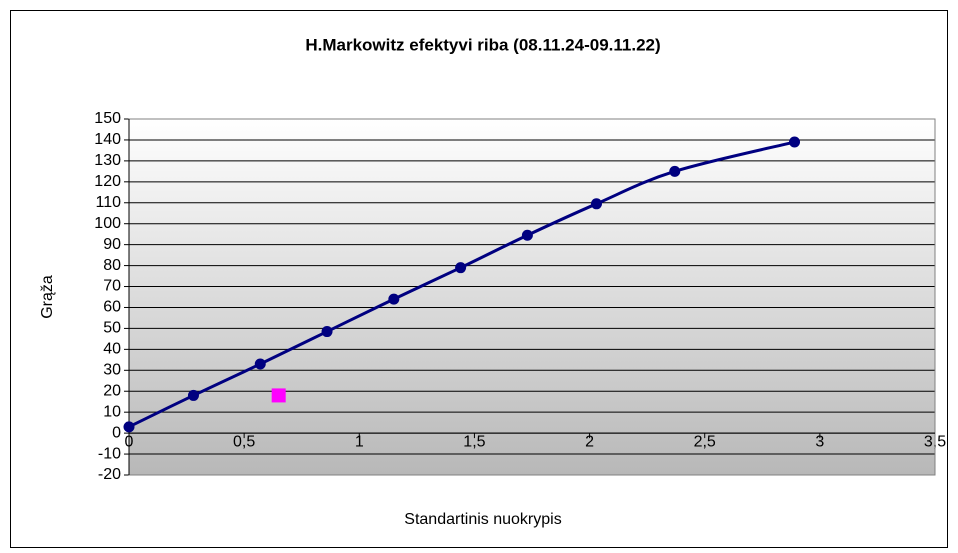  Describe the element at coordinates (589, 441) in the screenshot. I see `x-tick-label: 2` at that location.